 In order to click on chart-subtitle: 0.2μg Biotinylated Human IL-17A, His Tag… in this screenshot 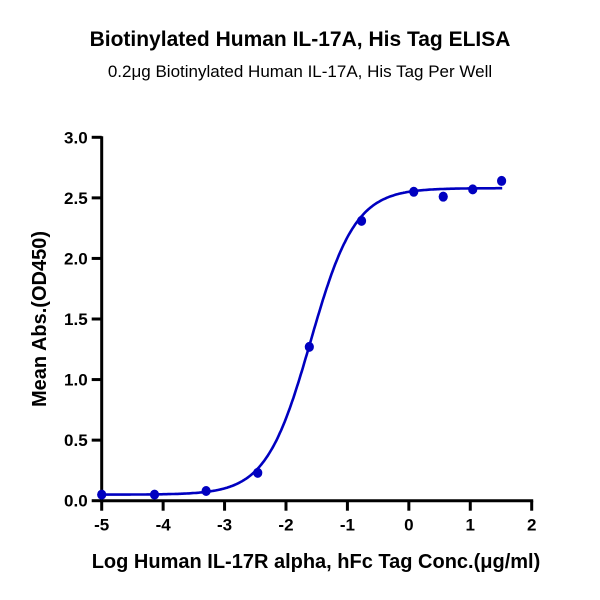, I will do `click(300, 71)`.